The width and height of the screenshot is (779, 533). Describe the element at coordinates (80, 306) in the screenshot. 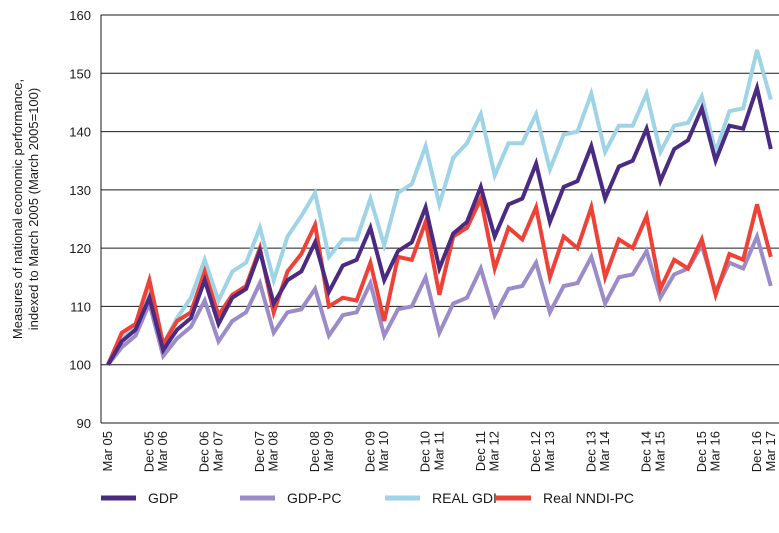

I see `y-tick-label: 110` at that location.